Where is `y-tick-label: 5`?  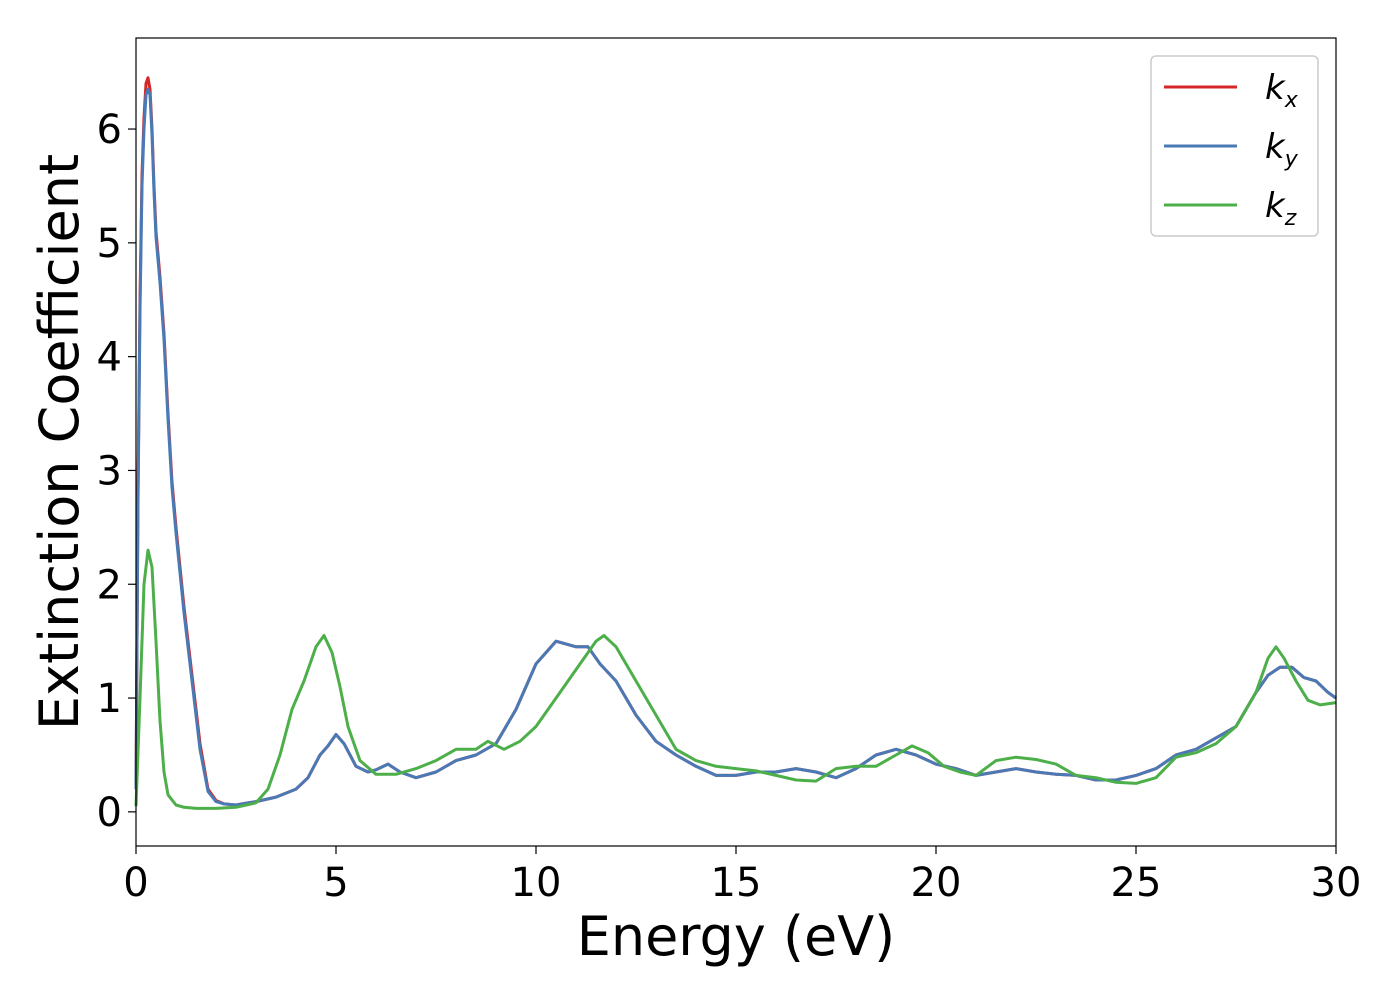 y-tick-label: 5 is located at coordinates (109, 244).